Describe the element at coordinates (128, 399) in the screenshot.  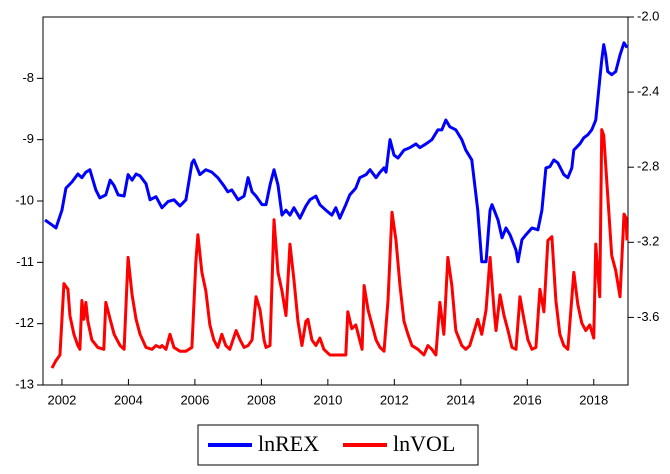
I see `x-tick-label: 2004` at that location.